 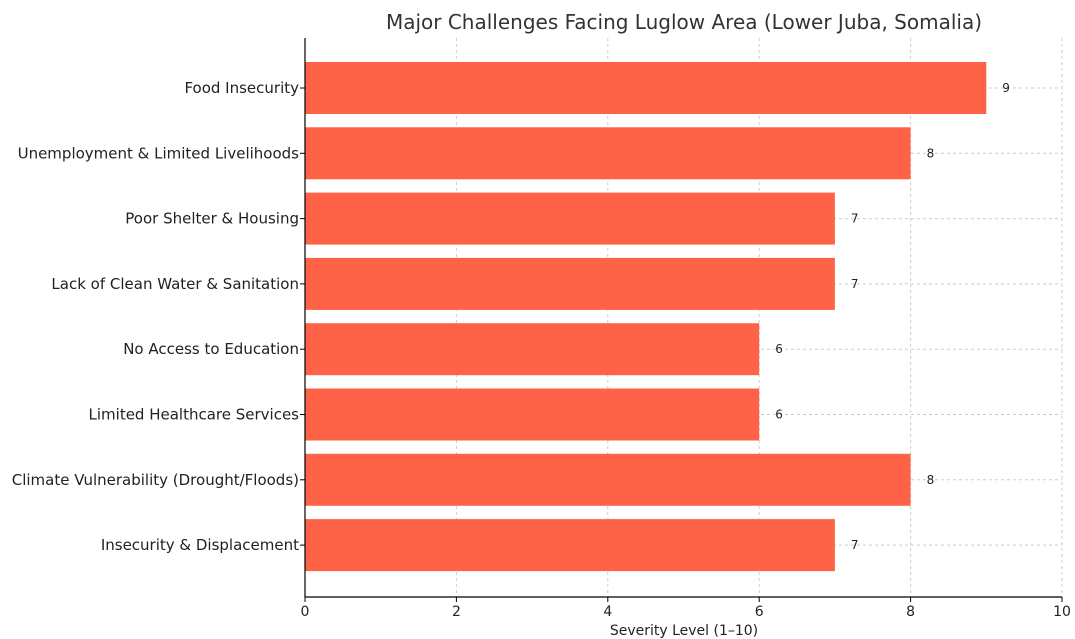 What do you see at coordinates (607, 612) in the screenshot?
I see `x-tick-label-2: 4` at bounding box center [607, 612].